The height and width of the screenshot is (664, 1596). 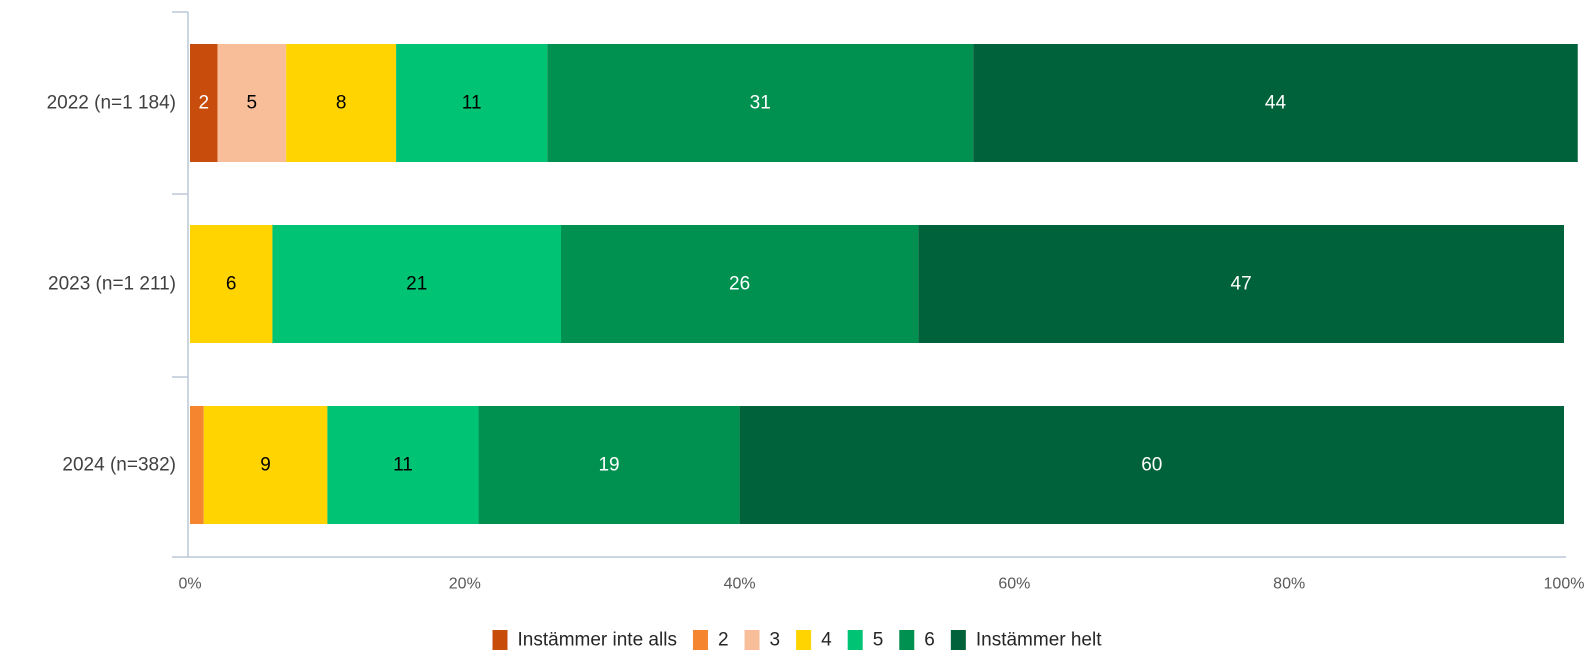 What do you see at coordinates (1014, 584) in the screenshot?
I see `x-tick-label-3: 60%` at bounding box center [1014, 584].